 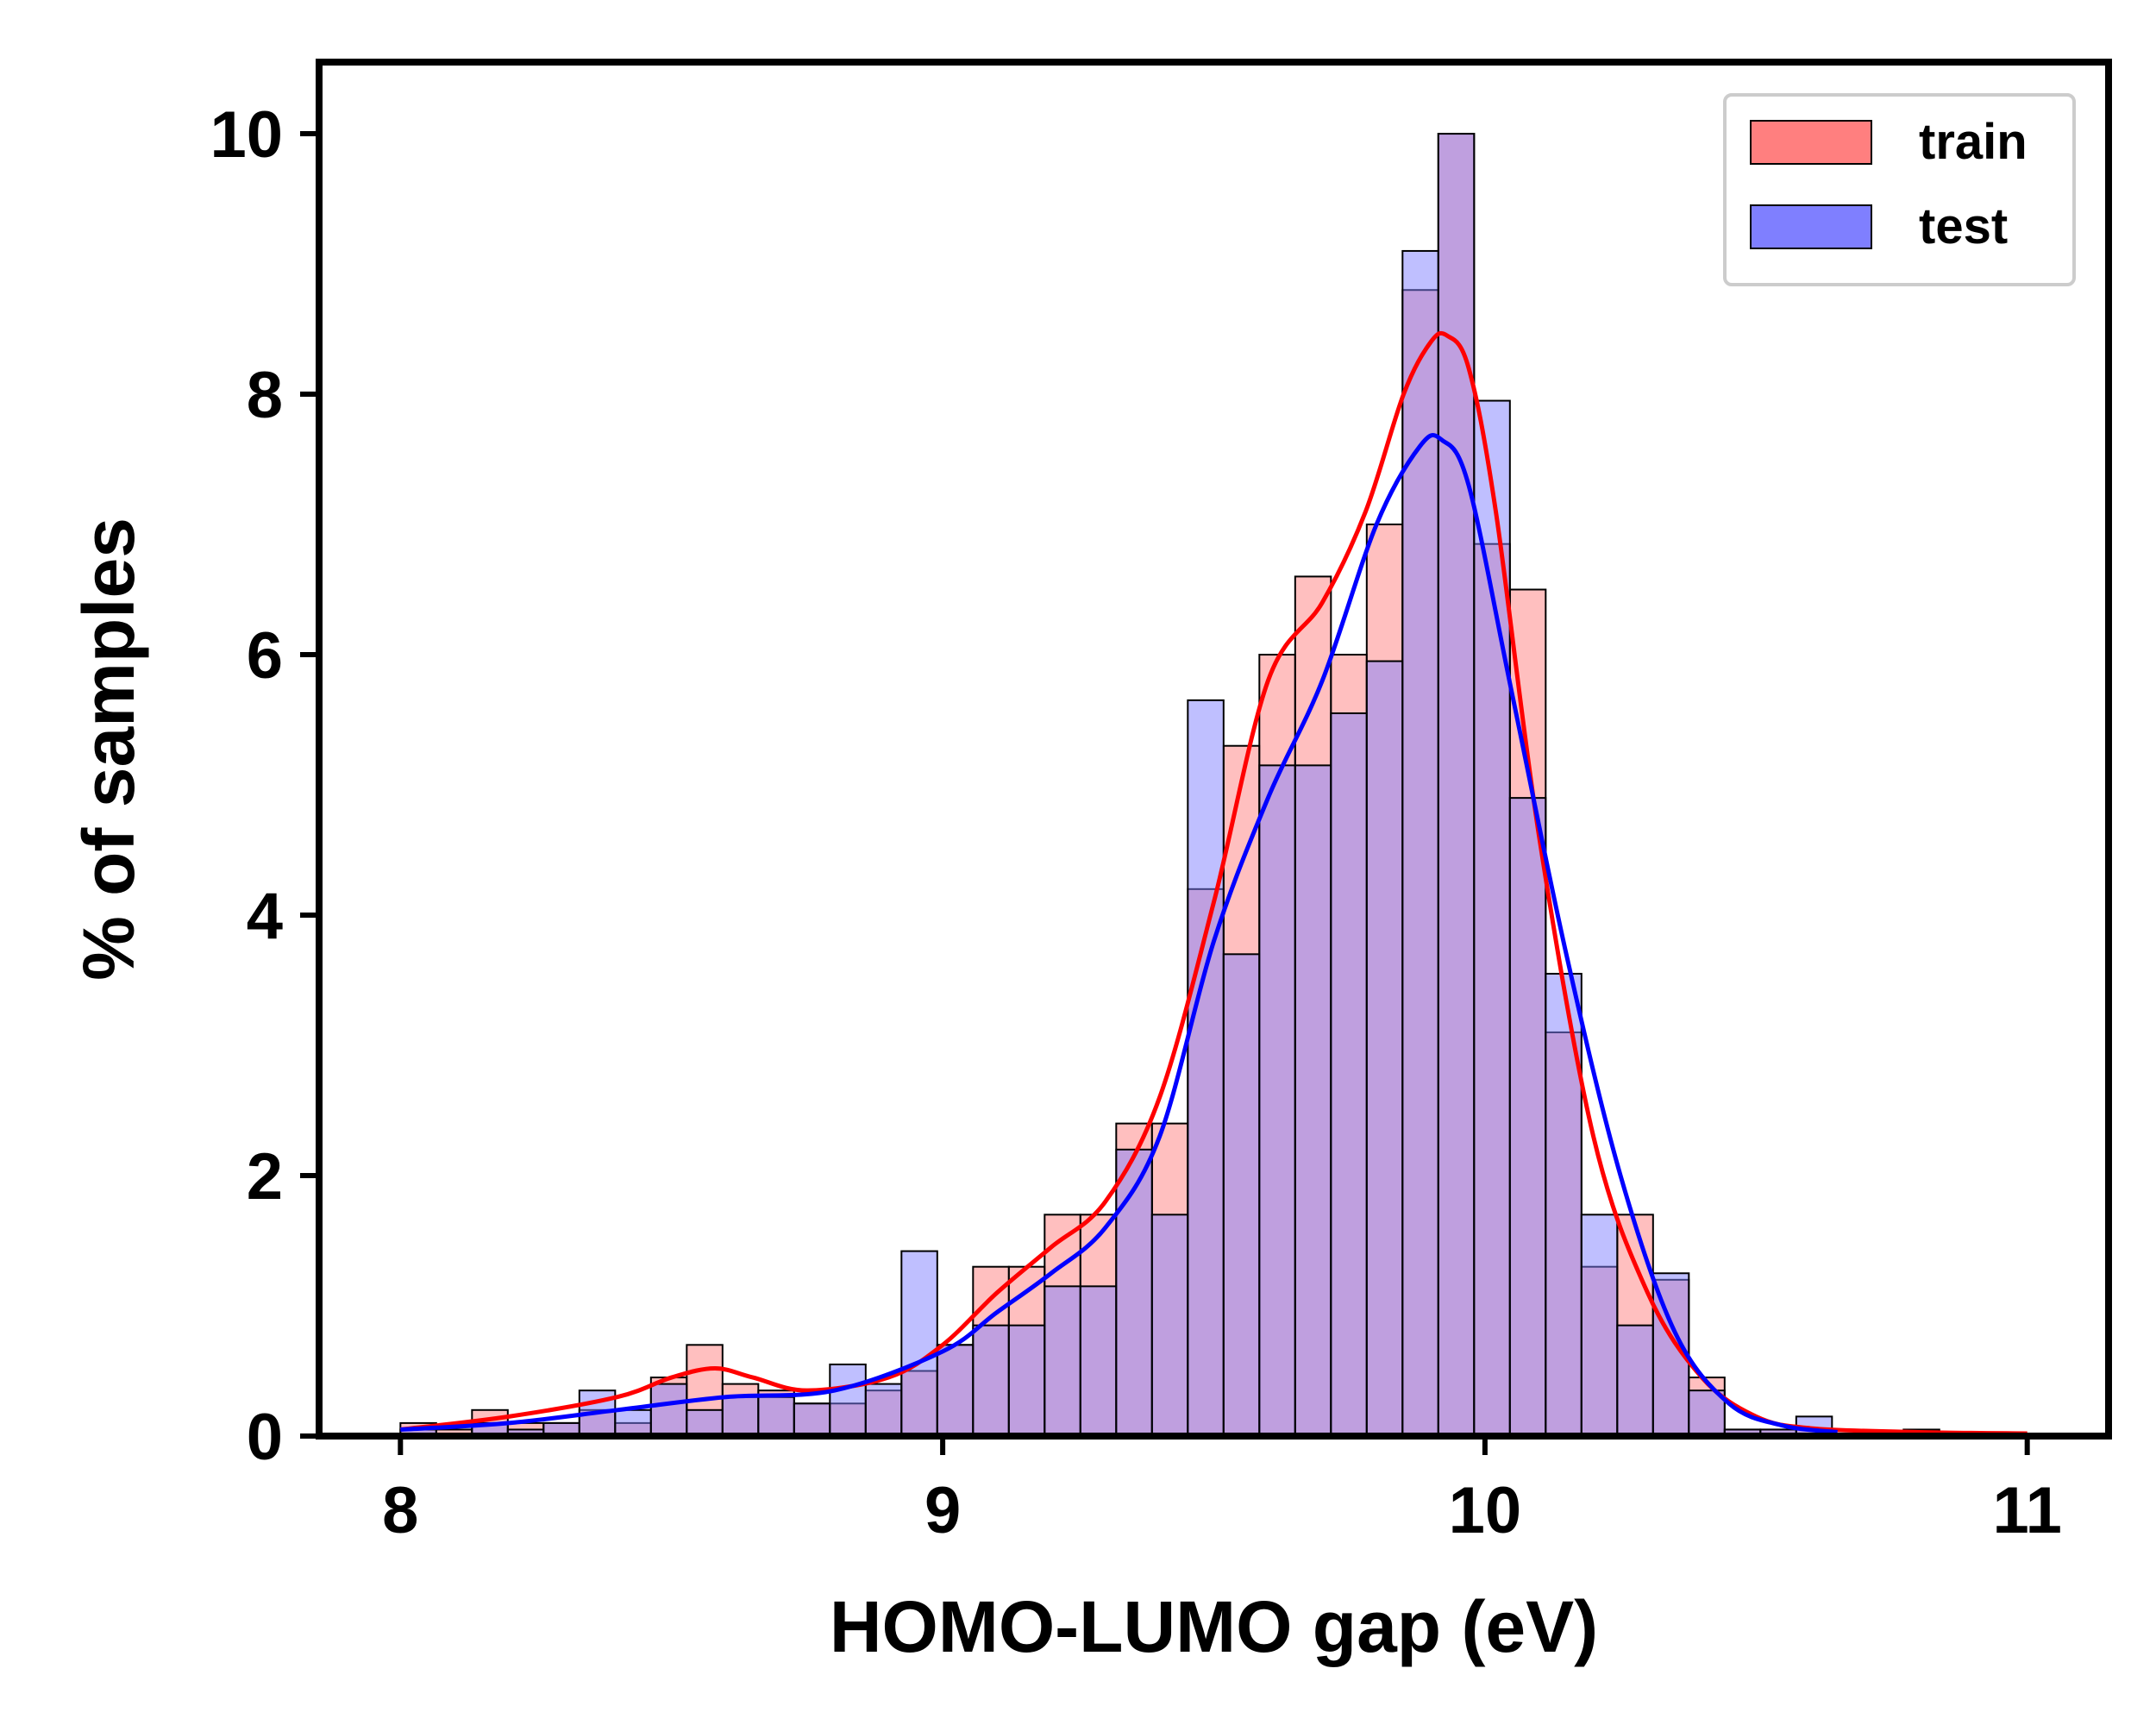 I want to click on y-tick-label-10: 10, so click(x=246, y=135).